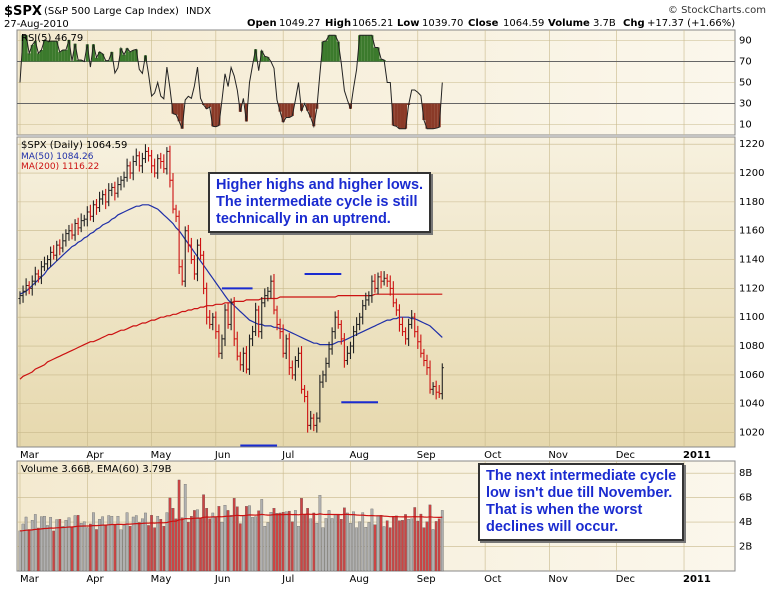 The width and height of the screenshot is (770, 590). What do you see at coordinates (442, 23) in the screenshot?
I see `low-value: 1039.70` at bounding box center [442, 23].